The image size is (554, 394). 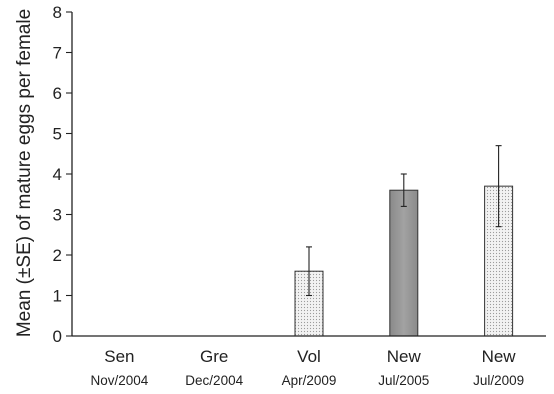 I want to click on y-tick-label: 5, so click(x=57, y=134).